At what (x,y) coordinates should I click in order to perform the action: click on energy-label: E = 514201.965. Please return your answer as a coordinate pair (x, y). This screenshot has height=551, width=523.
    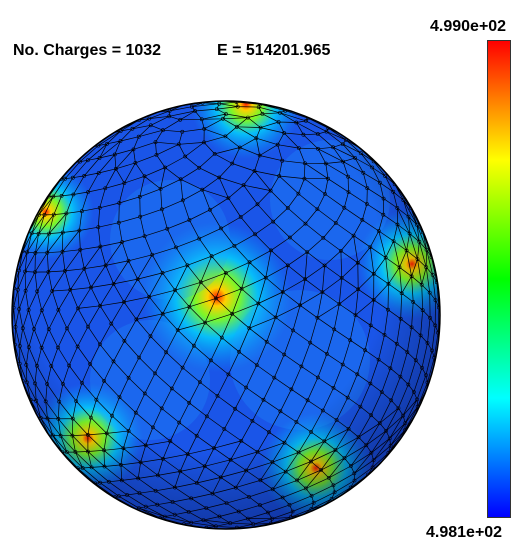
    Looking at the image, I should click on (274, 50).